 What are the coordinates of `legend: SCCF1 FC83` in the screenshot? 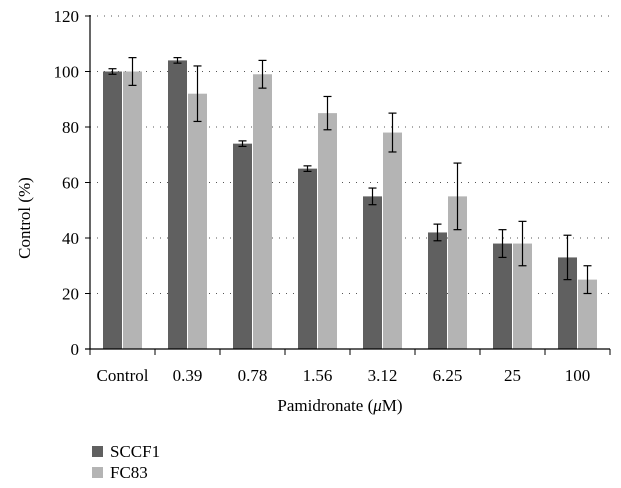 It's located at (126, 462).